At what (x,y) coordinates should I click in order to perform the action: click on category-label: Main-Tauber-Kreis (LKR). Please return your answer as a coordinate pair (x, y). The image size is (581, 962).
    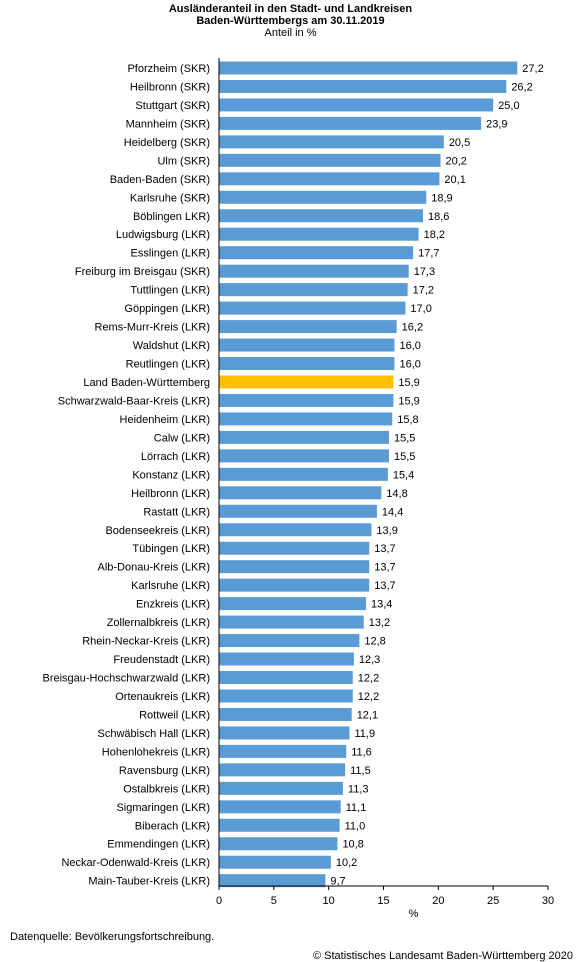
    Looking at the image, I should click on (149, 882).